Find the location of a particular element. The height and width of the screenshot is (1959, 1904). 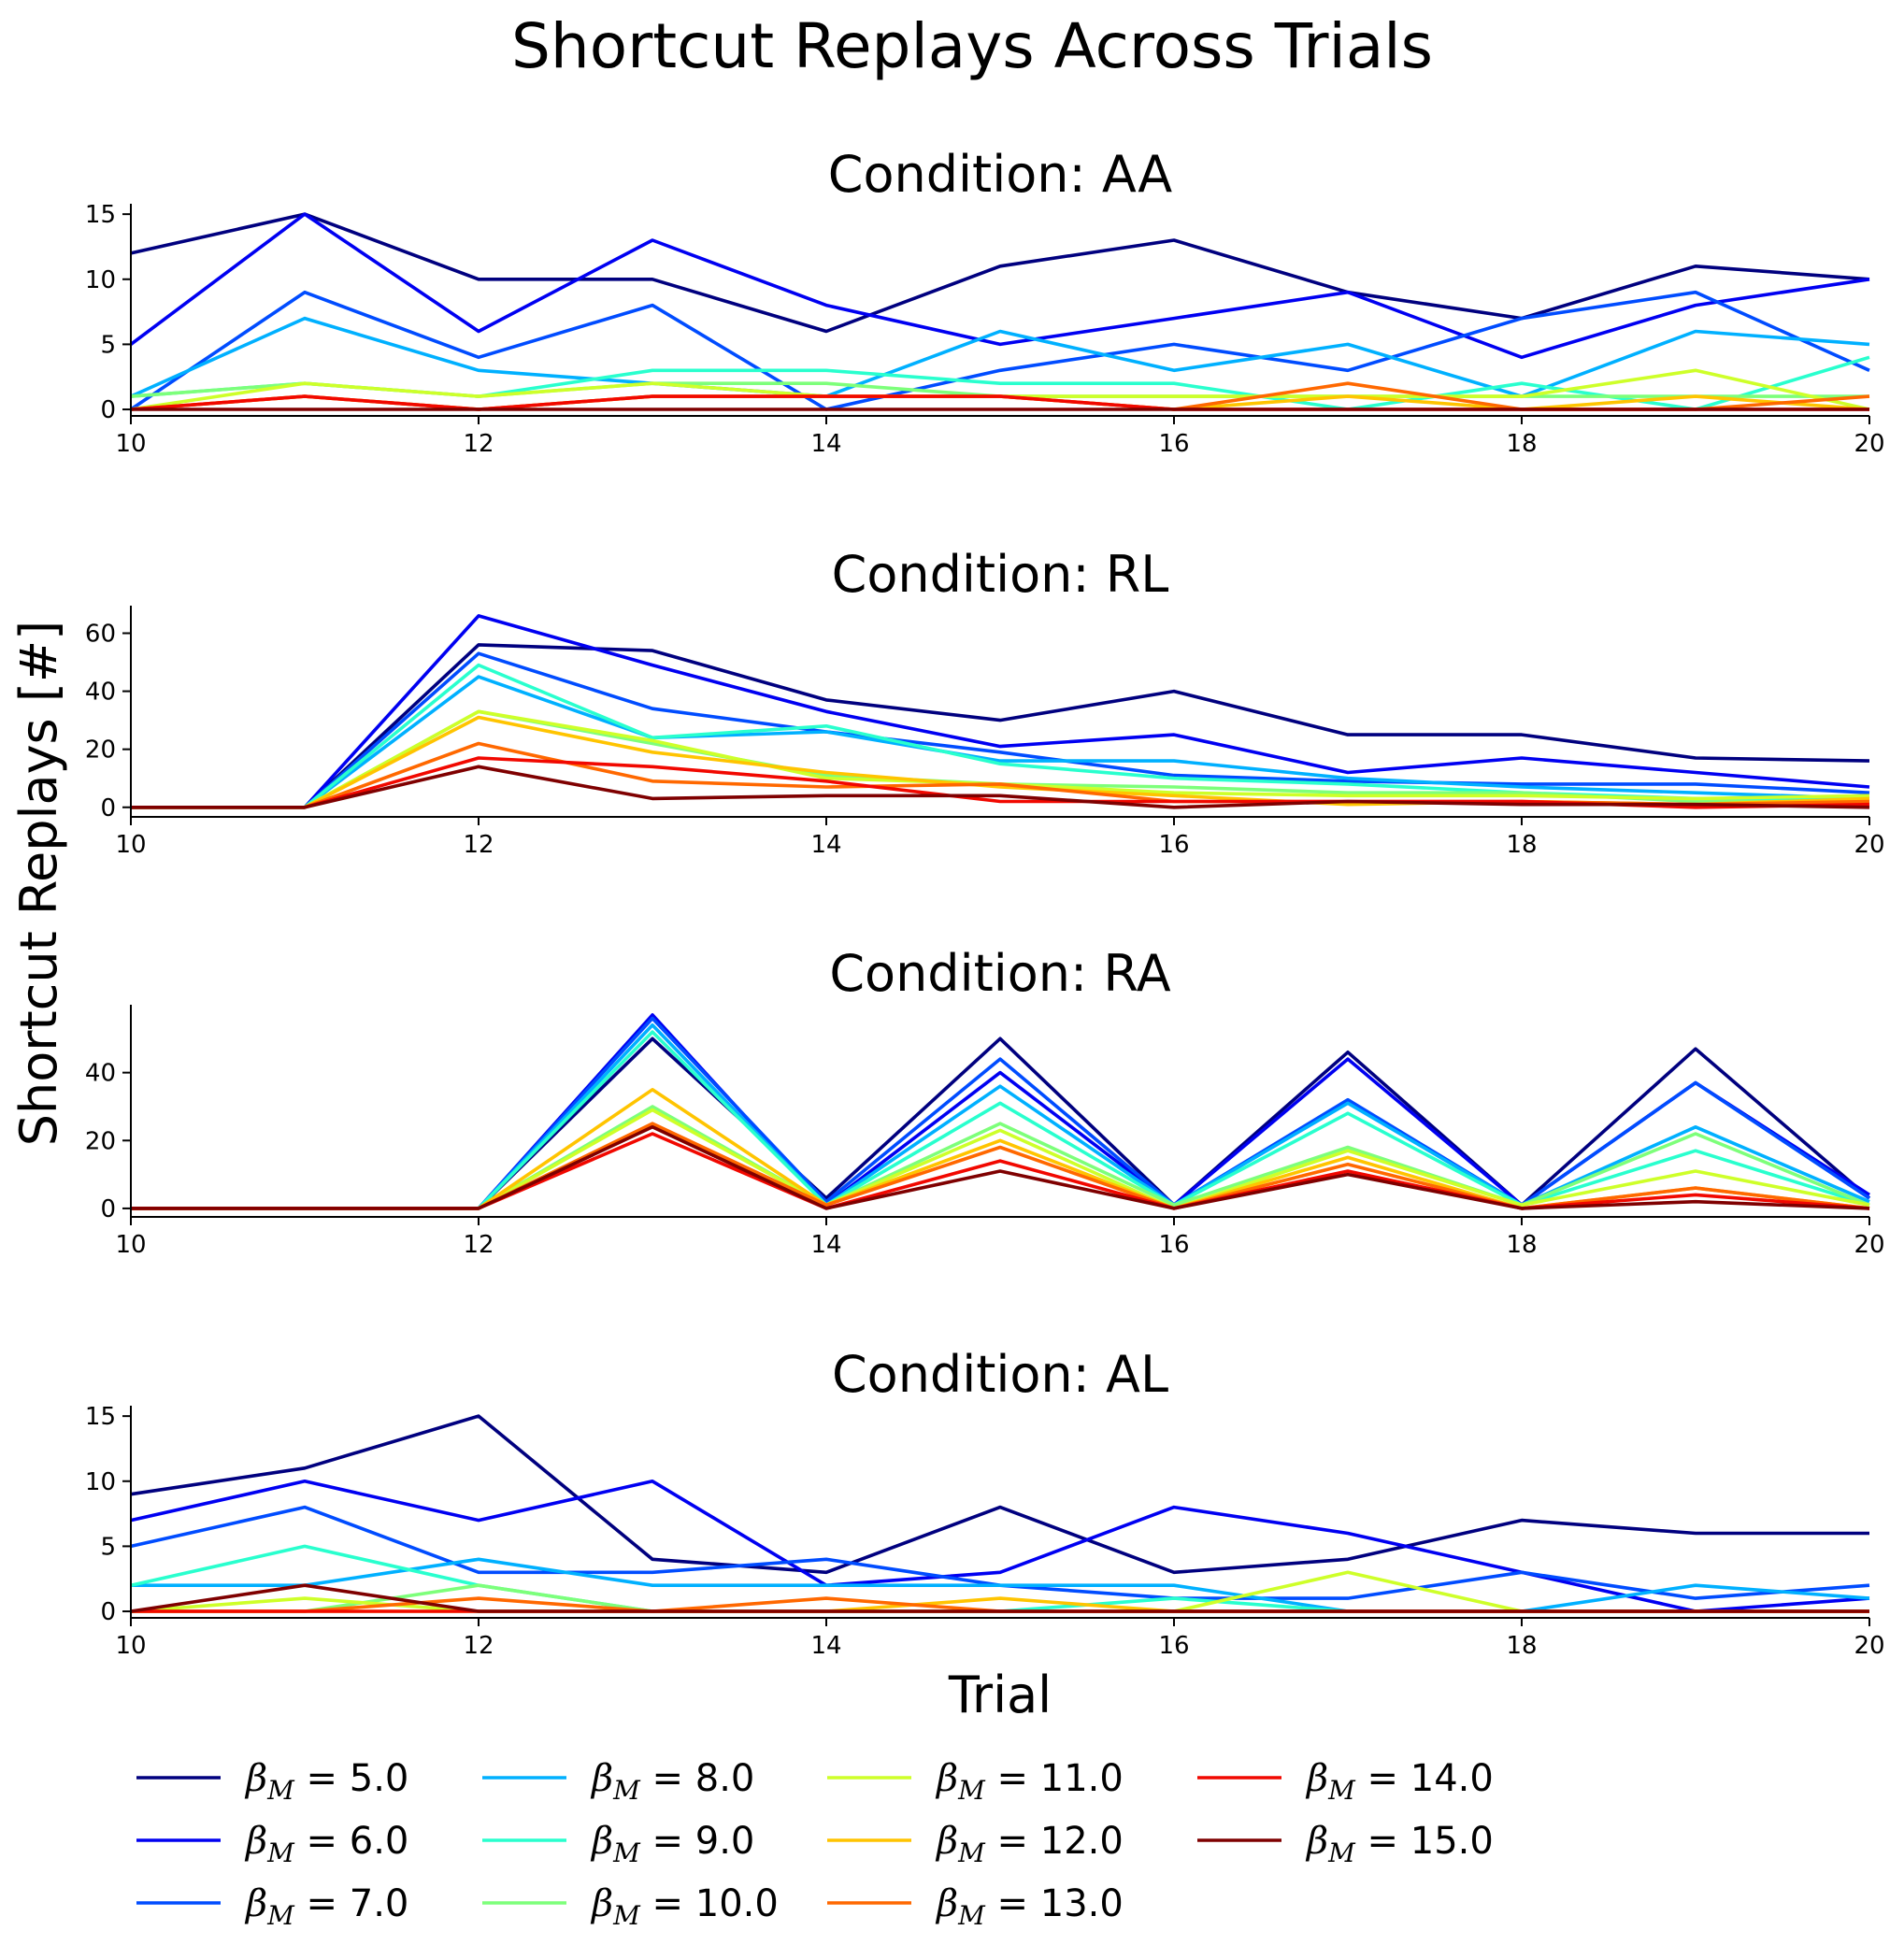

legend-item: βM = 12.0 is located at coordinates (975, 1844).